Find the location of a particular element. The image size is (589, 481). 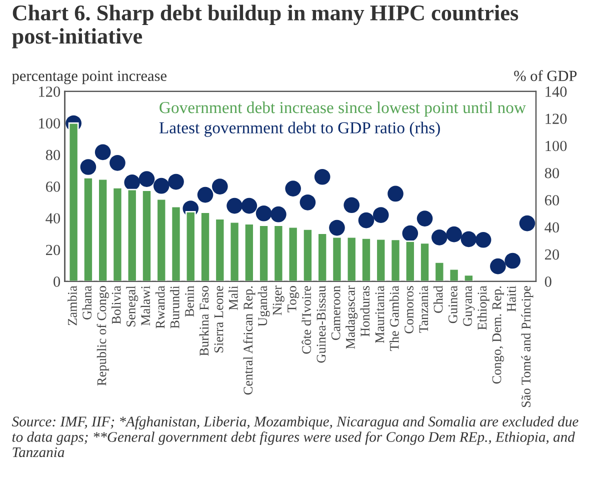

x-tick-label: Benin is located at coordinates (189, 301).